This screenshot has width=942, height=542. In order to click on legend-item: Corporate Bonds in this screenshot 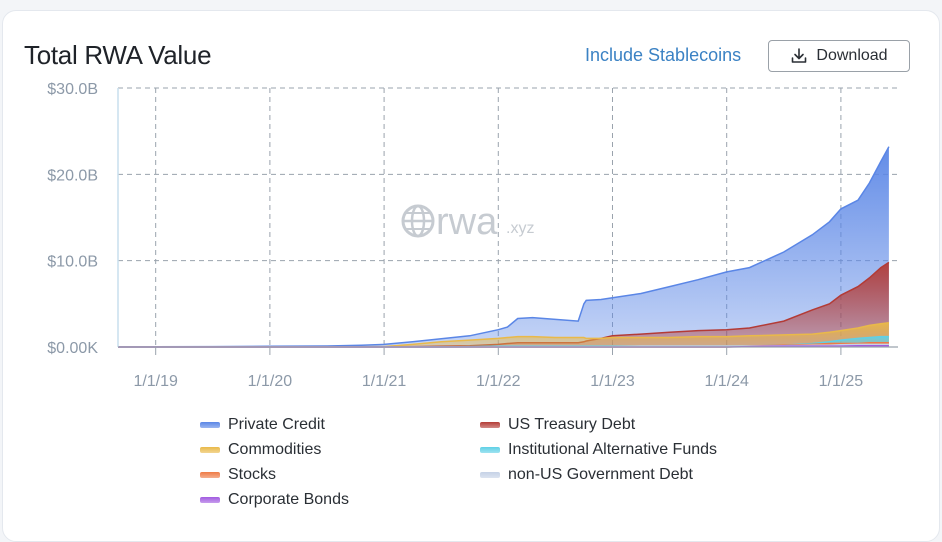, I will do `click(274, 500)`.